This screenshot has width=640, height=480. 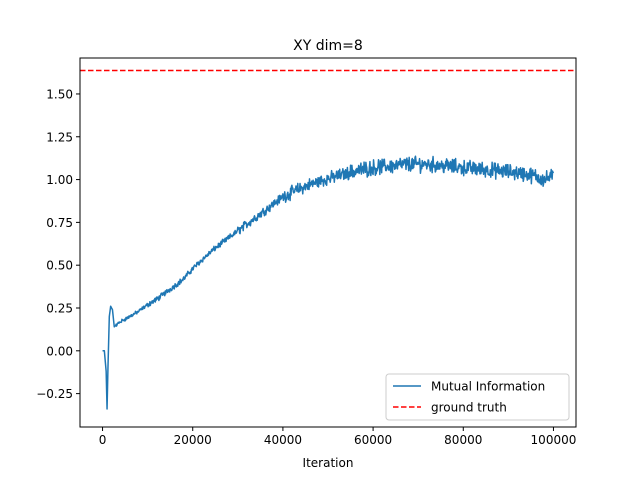 What do you see at coordinates (283, 440) in the screenshot?
I see `x-tick-label: 40000` at bounding box center [283, 440].